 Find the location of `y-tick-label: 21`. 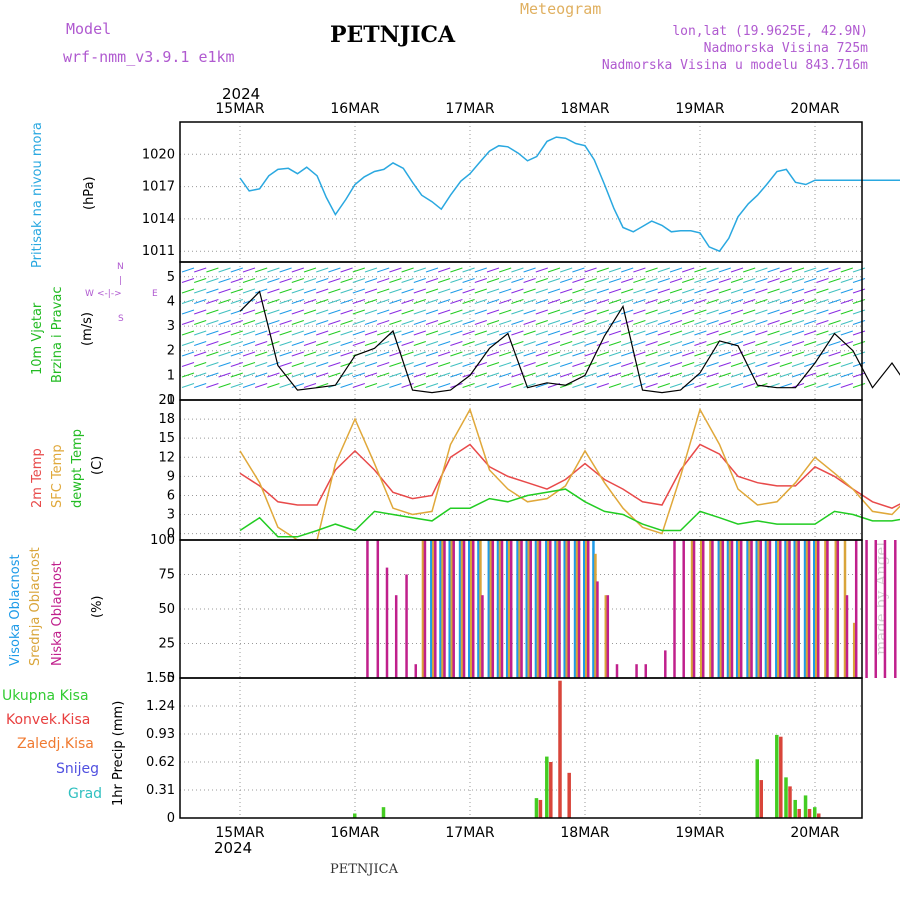

y-tick-label: 21 is located at coordinates (166, 400).